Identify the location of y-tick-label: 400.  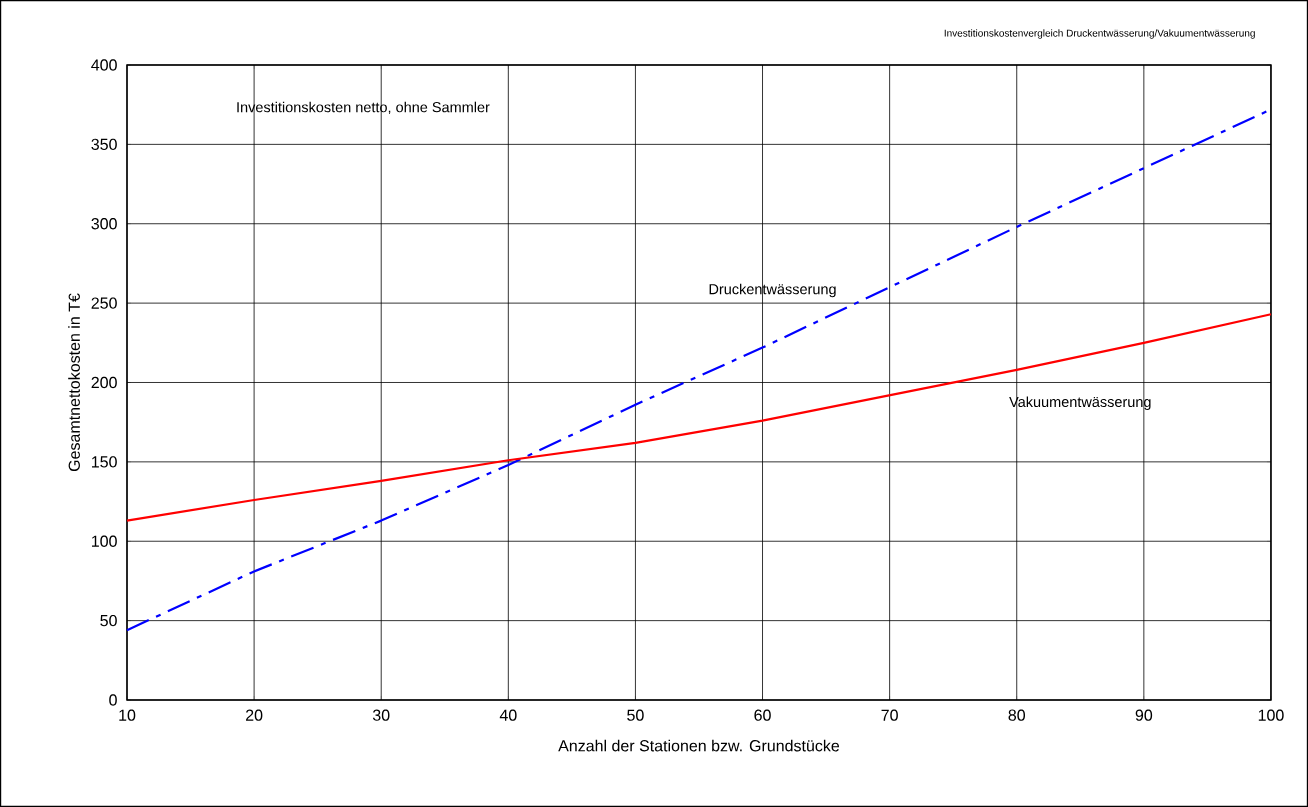
(104, 65).